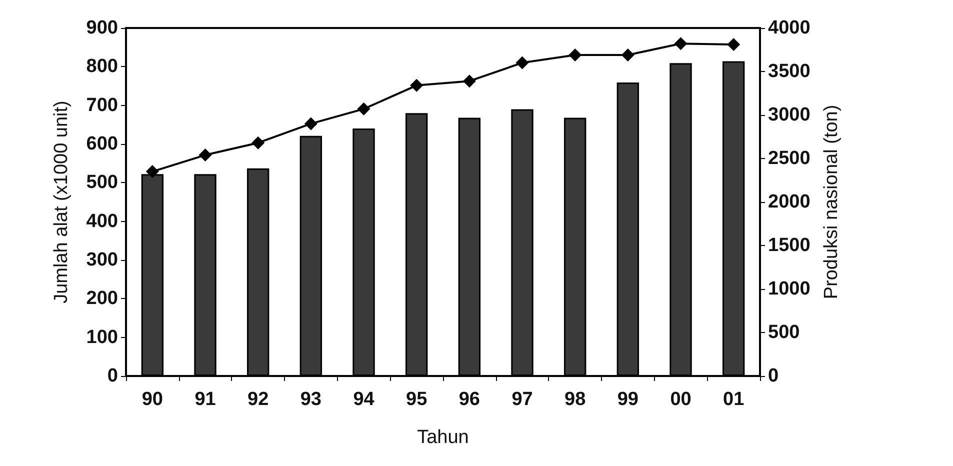 This screenshot has width=953, height=466. I want to click on y-tick-label: 600, so click(102, 144).